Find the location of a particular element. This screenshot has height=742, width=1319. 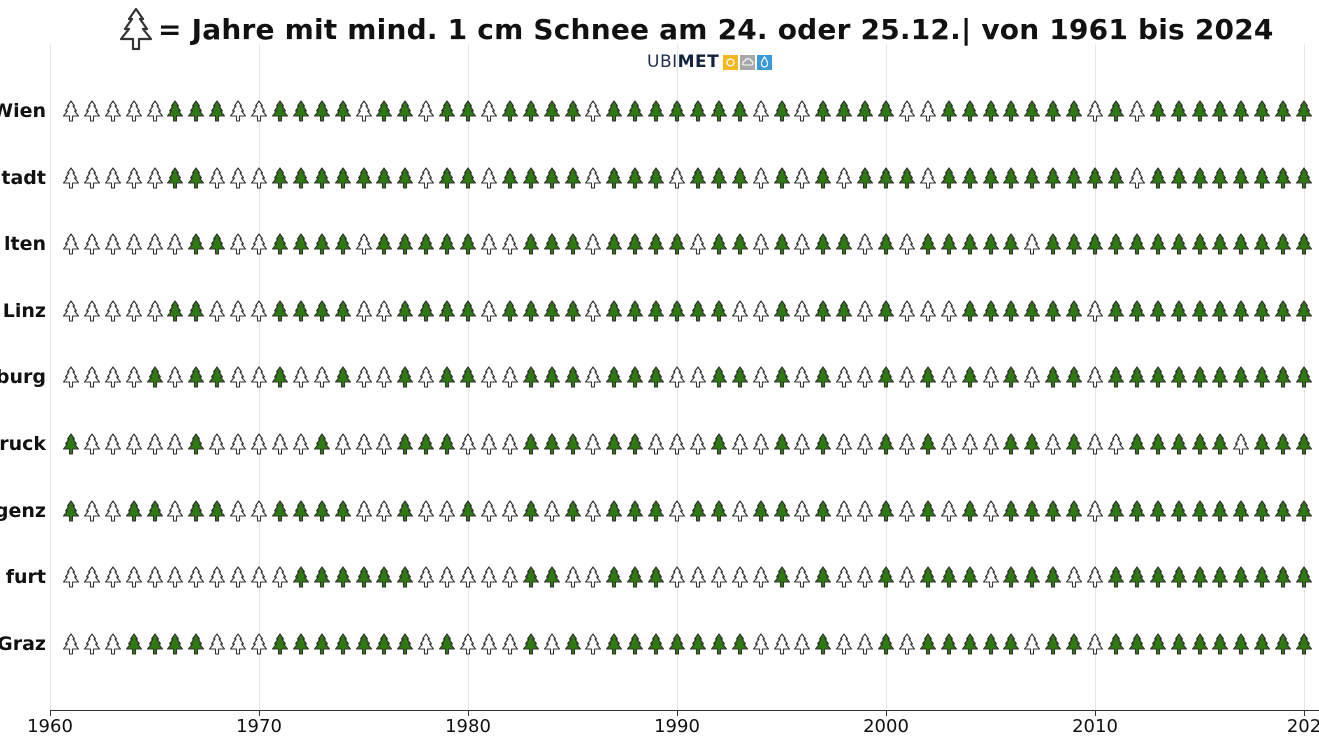

x-tick-label: 202 is located at coordinates (1302, 726).